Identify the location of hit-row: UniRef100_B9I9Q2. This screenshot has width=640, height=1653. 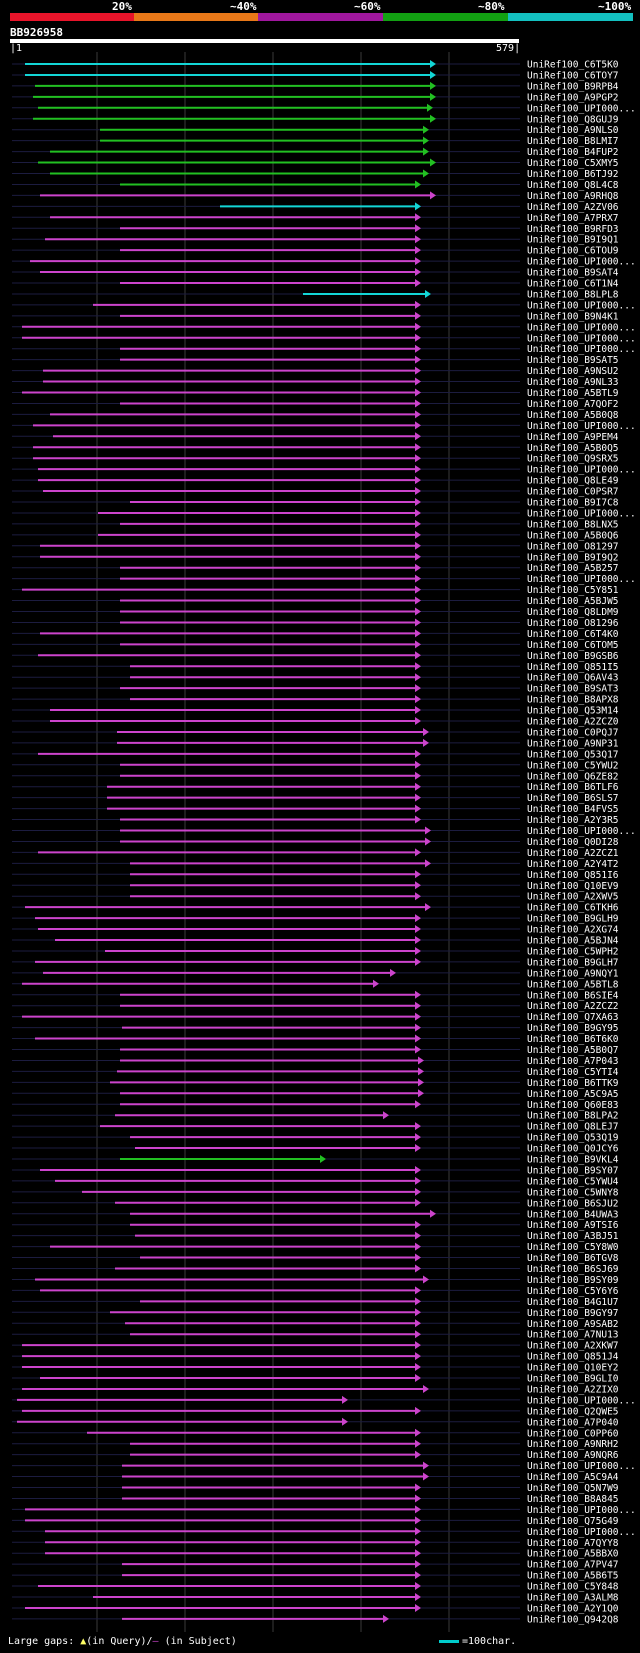
(315, 557).